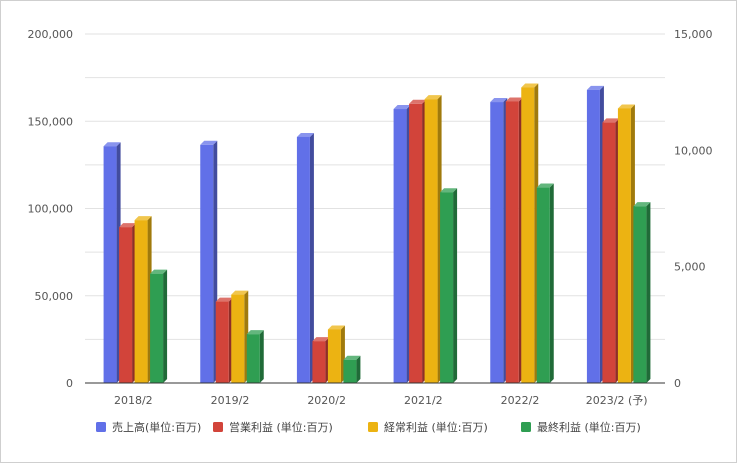 The image size is (737, 466). I want to click on y-right-tick-label: 0, so click(677, 383).